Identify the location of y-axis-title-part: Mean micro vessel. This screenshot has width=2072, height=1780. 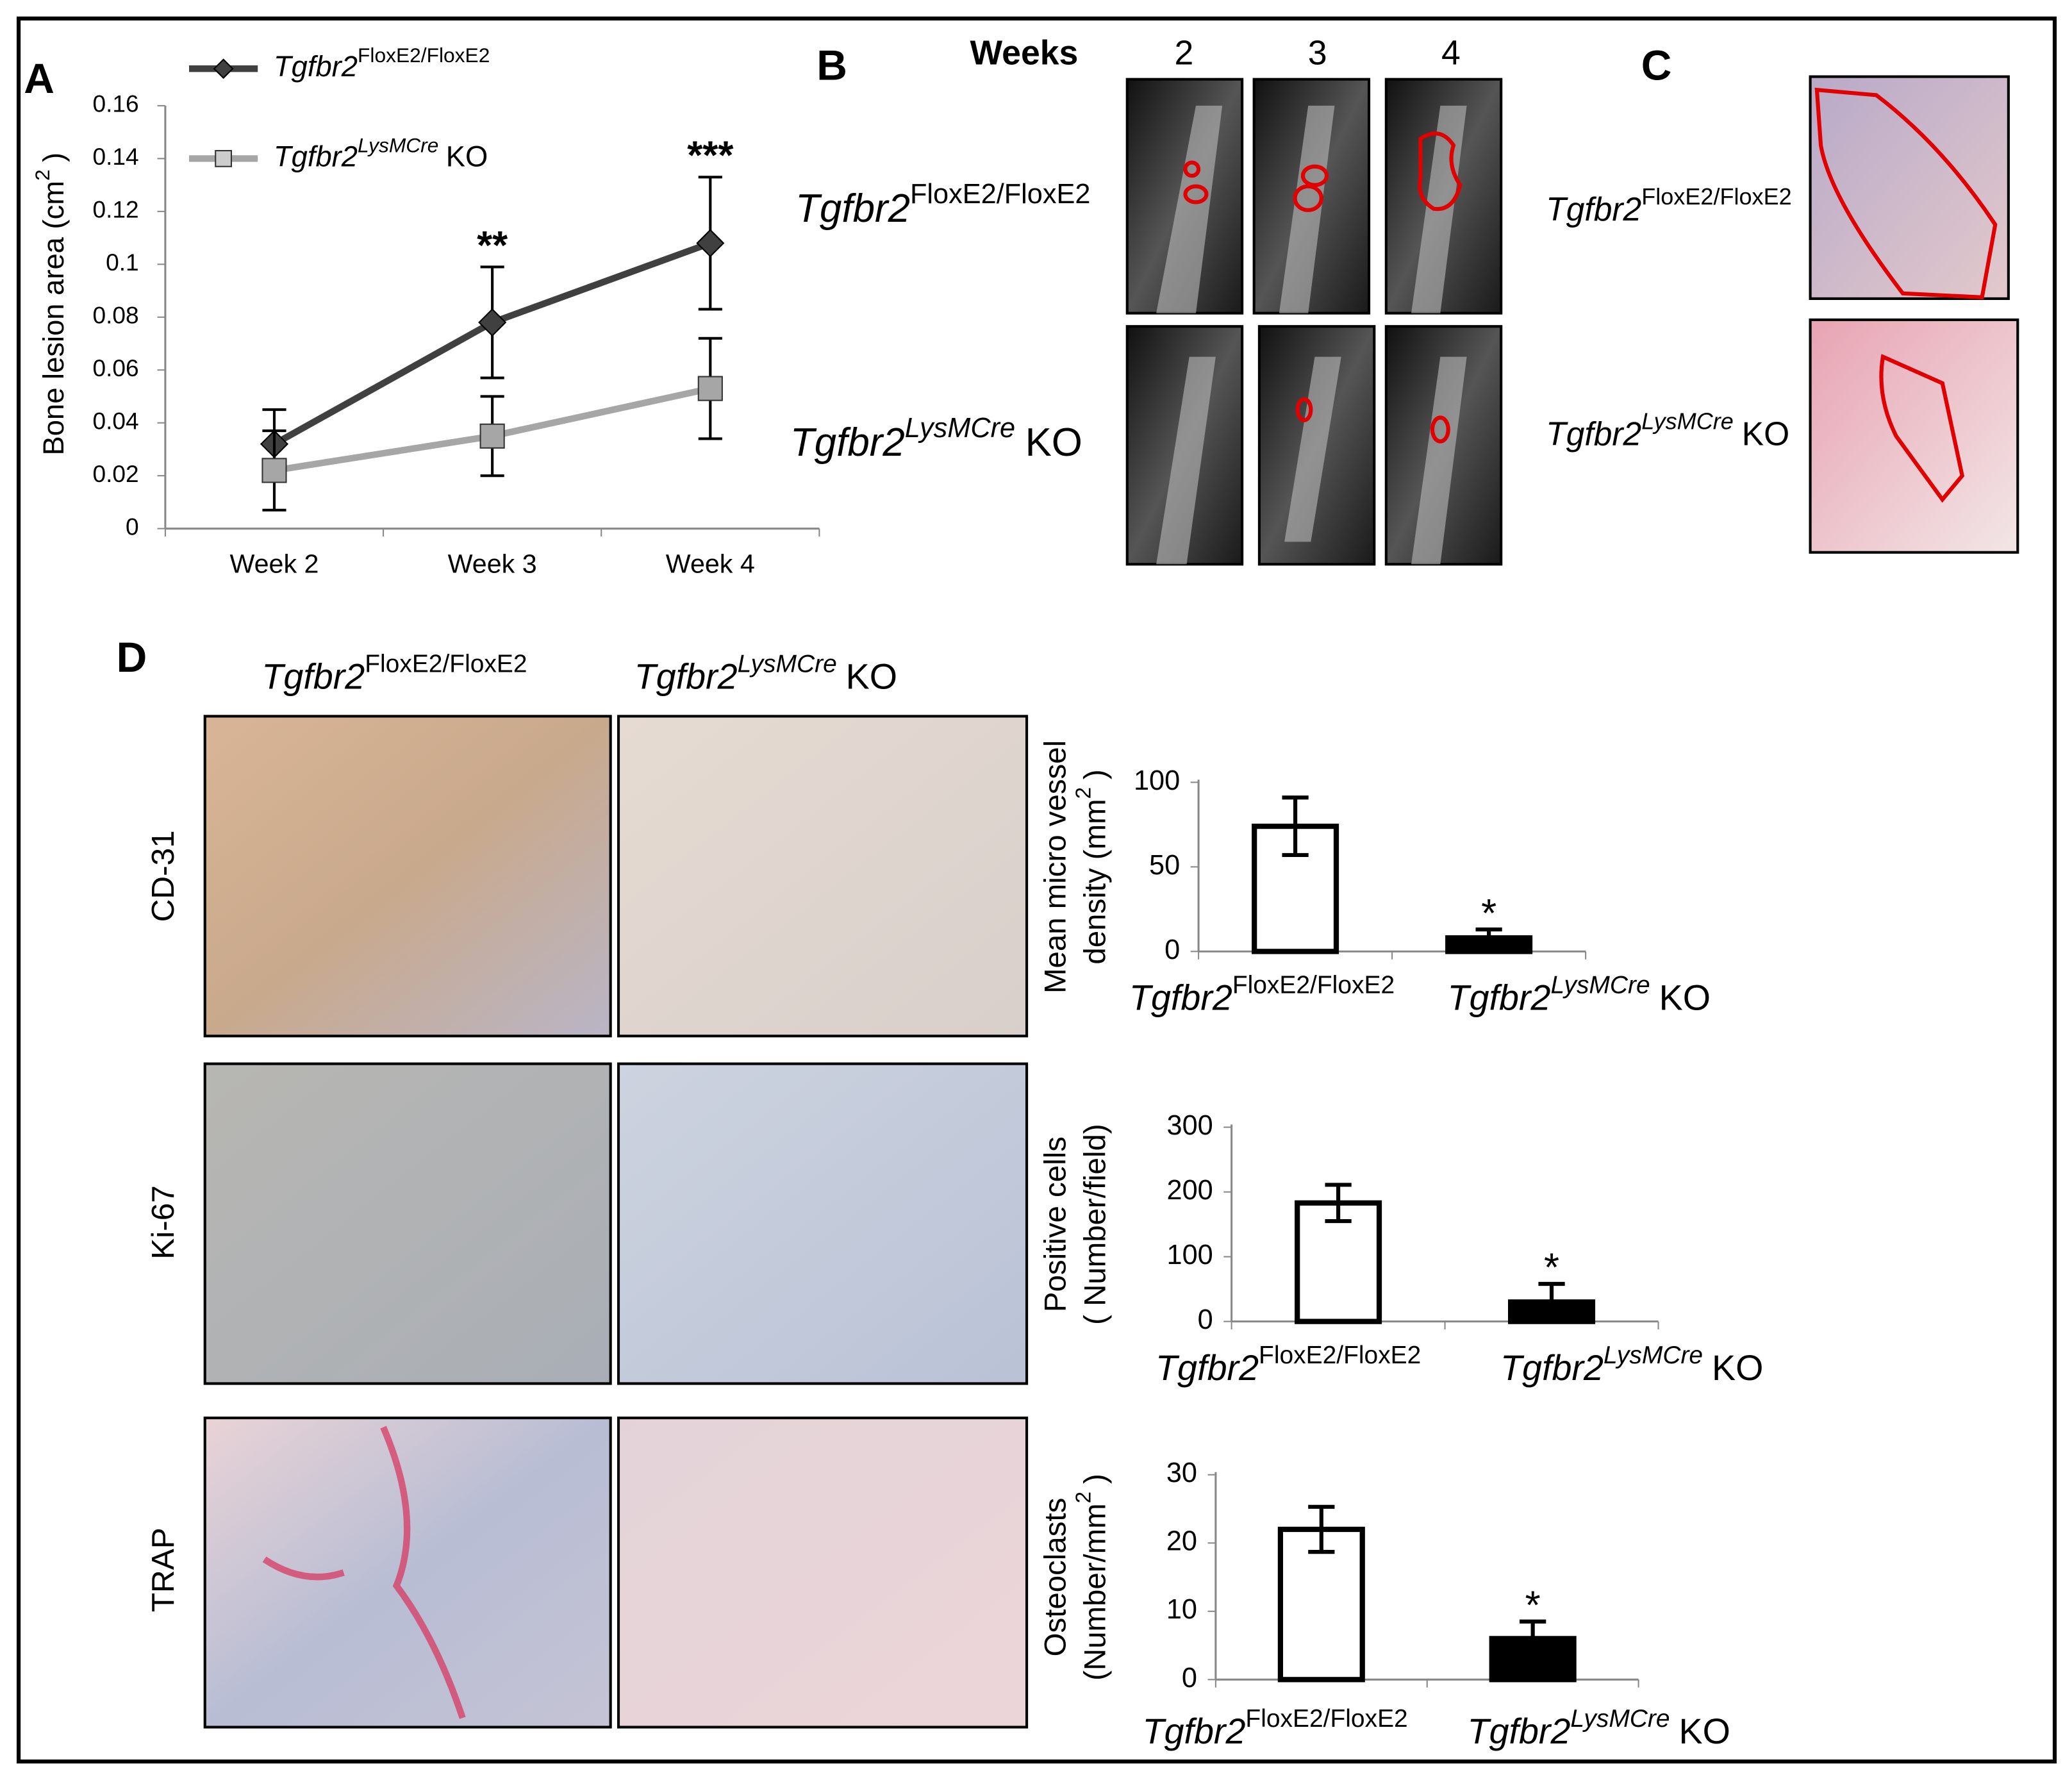
(1055, 867).